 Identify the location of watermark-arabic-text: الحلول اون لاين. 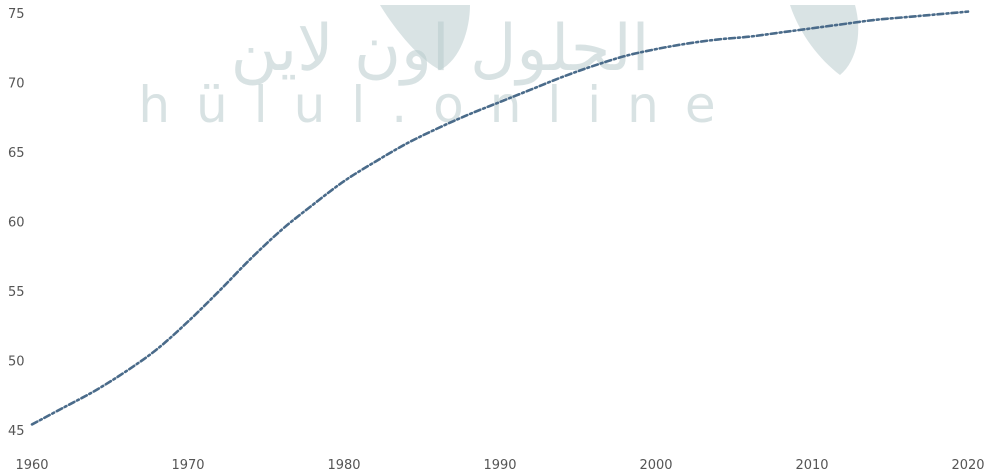
(440, 49).